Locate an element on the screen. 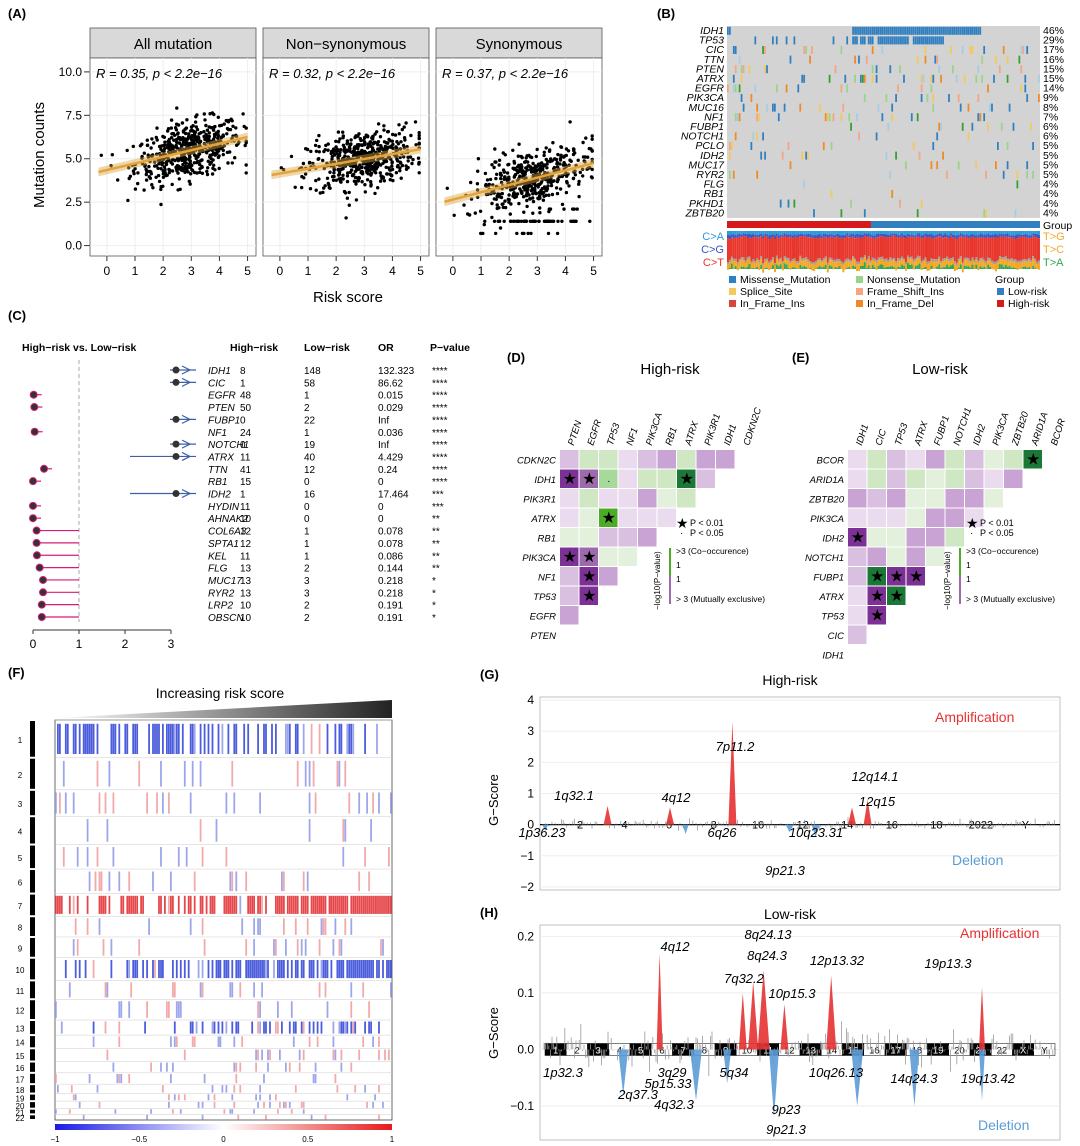  legend-swatch is located at coordinates (859, 291).